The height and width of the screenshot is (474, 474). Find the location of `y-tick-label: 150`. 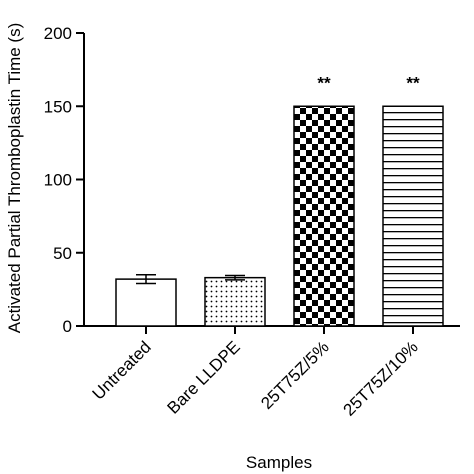

y-tick-label: 150 is located at coordinates (58, 106).